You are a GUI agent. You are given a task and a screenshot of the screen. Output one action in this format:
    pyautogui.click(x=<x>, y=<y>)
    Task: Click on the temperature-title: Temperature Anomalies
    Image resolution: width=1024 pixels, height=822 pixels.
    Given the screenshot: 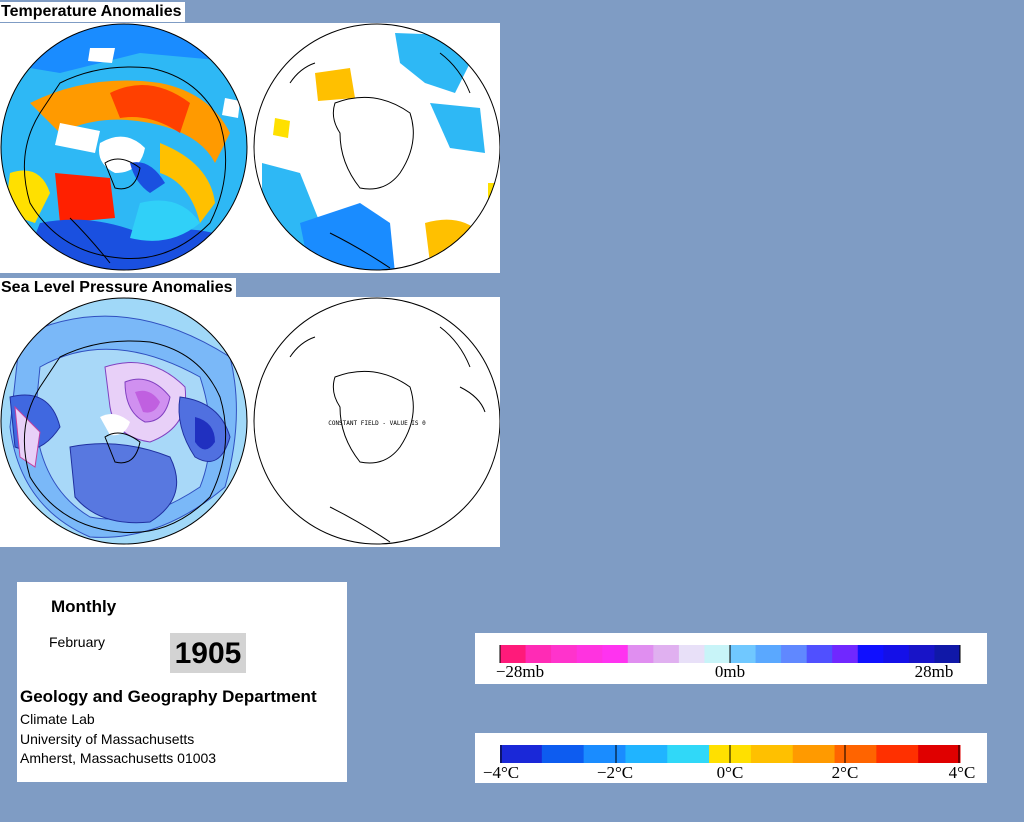 What is the action you would take?
    pyautogui.click(x=92, y=12)
    